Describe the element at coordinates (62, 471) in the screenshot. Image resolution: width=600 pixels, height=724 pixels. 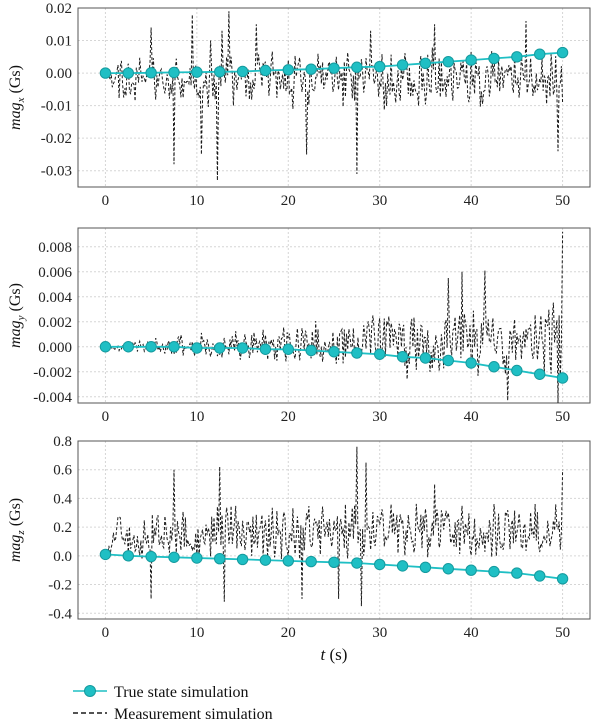
I see `y-tick-label: 0.6` at that location.